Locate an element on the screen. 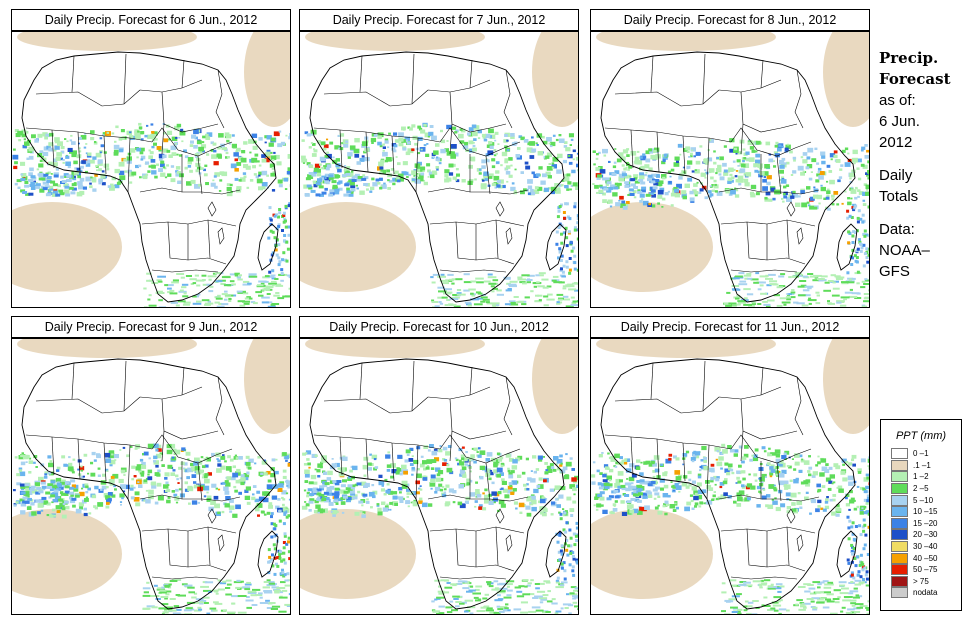 The width and height of the screenshot is (965, 628). legend-label: 20 –30 is located at coordinates (925, 535).